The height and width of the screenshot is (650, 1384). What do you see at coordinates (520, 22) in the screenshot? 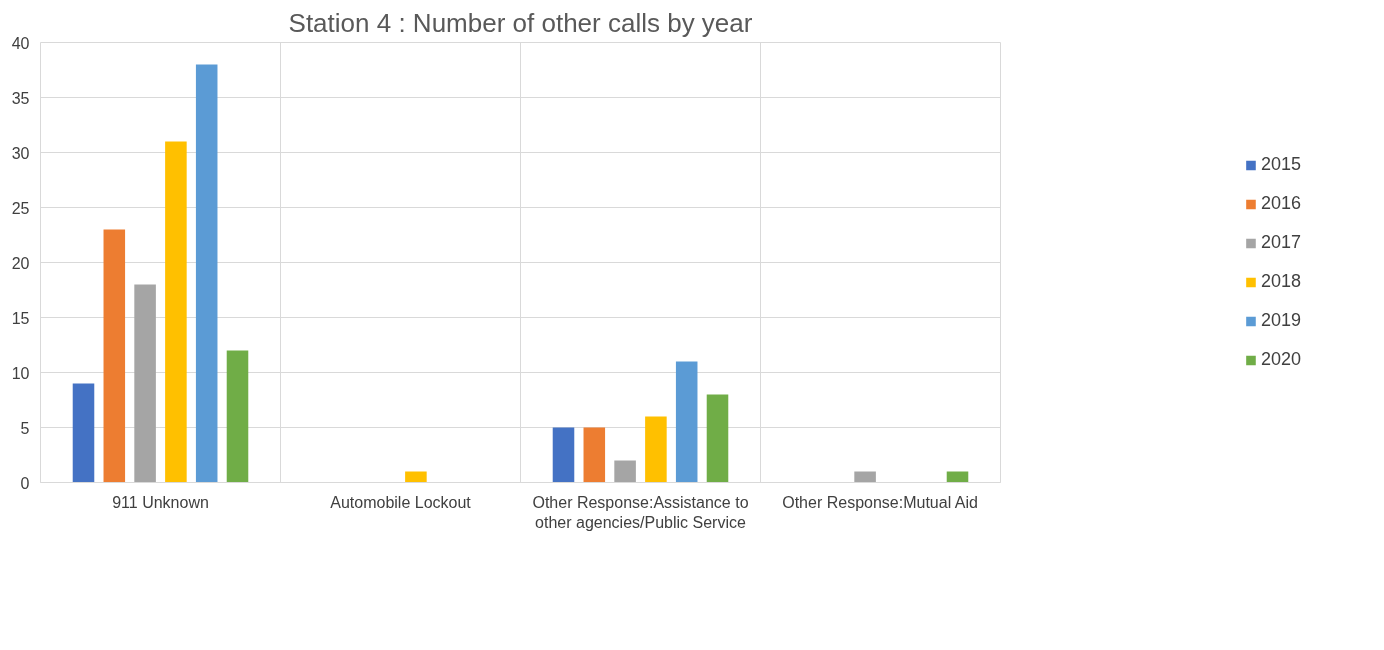
I see `chart-title: Station 4 : Number of other calls by year` at bounding box center [520, 22].